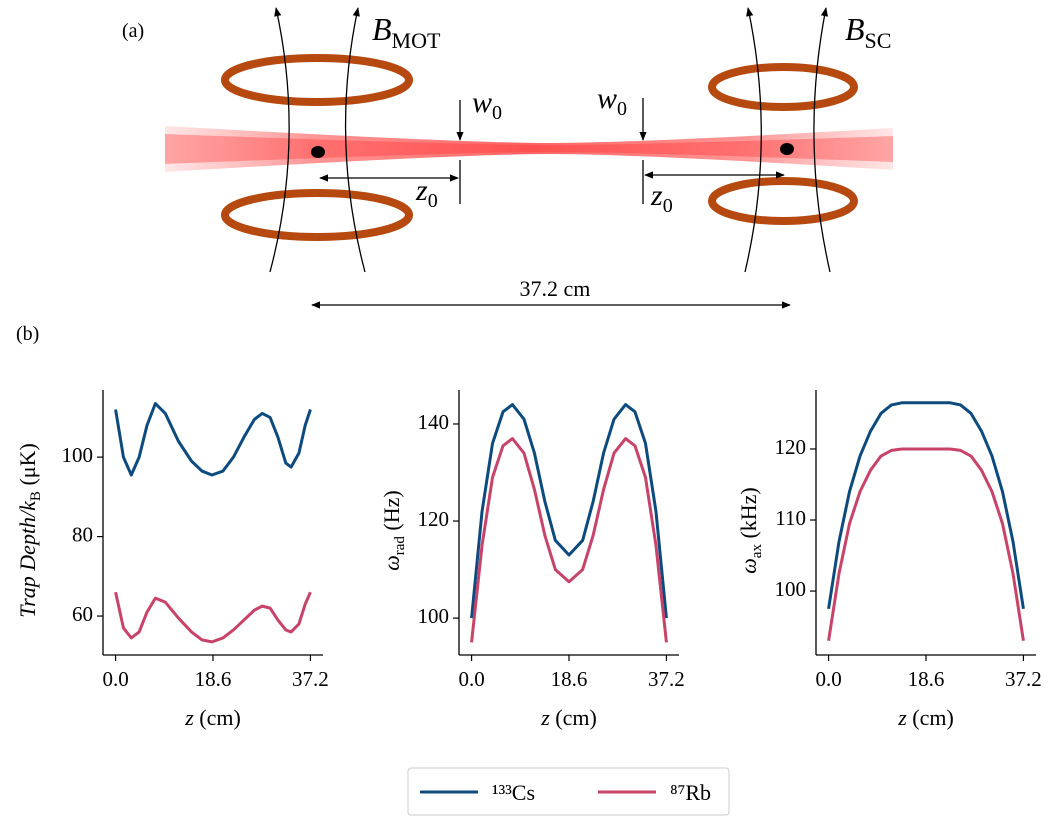 Image resolution: width=1049 pixels, height=822 pixels. I want to click on field-label: BMOT, so click(406, 32).